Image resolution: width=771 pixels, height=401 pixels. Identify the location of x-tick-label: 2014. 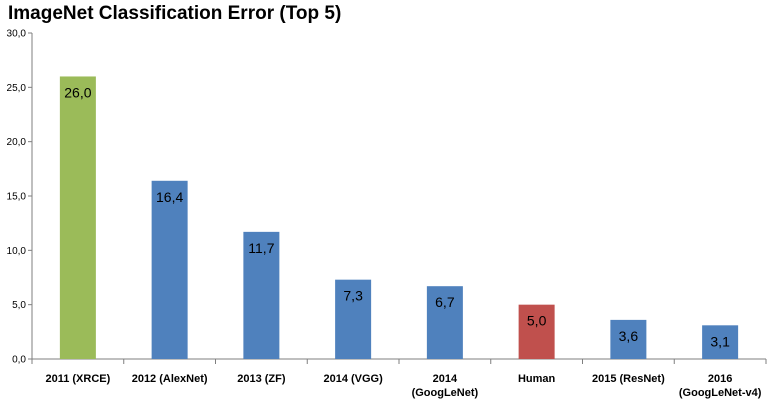
(445, 379).